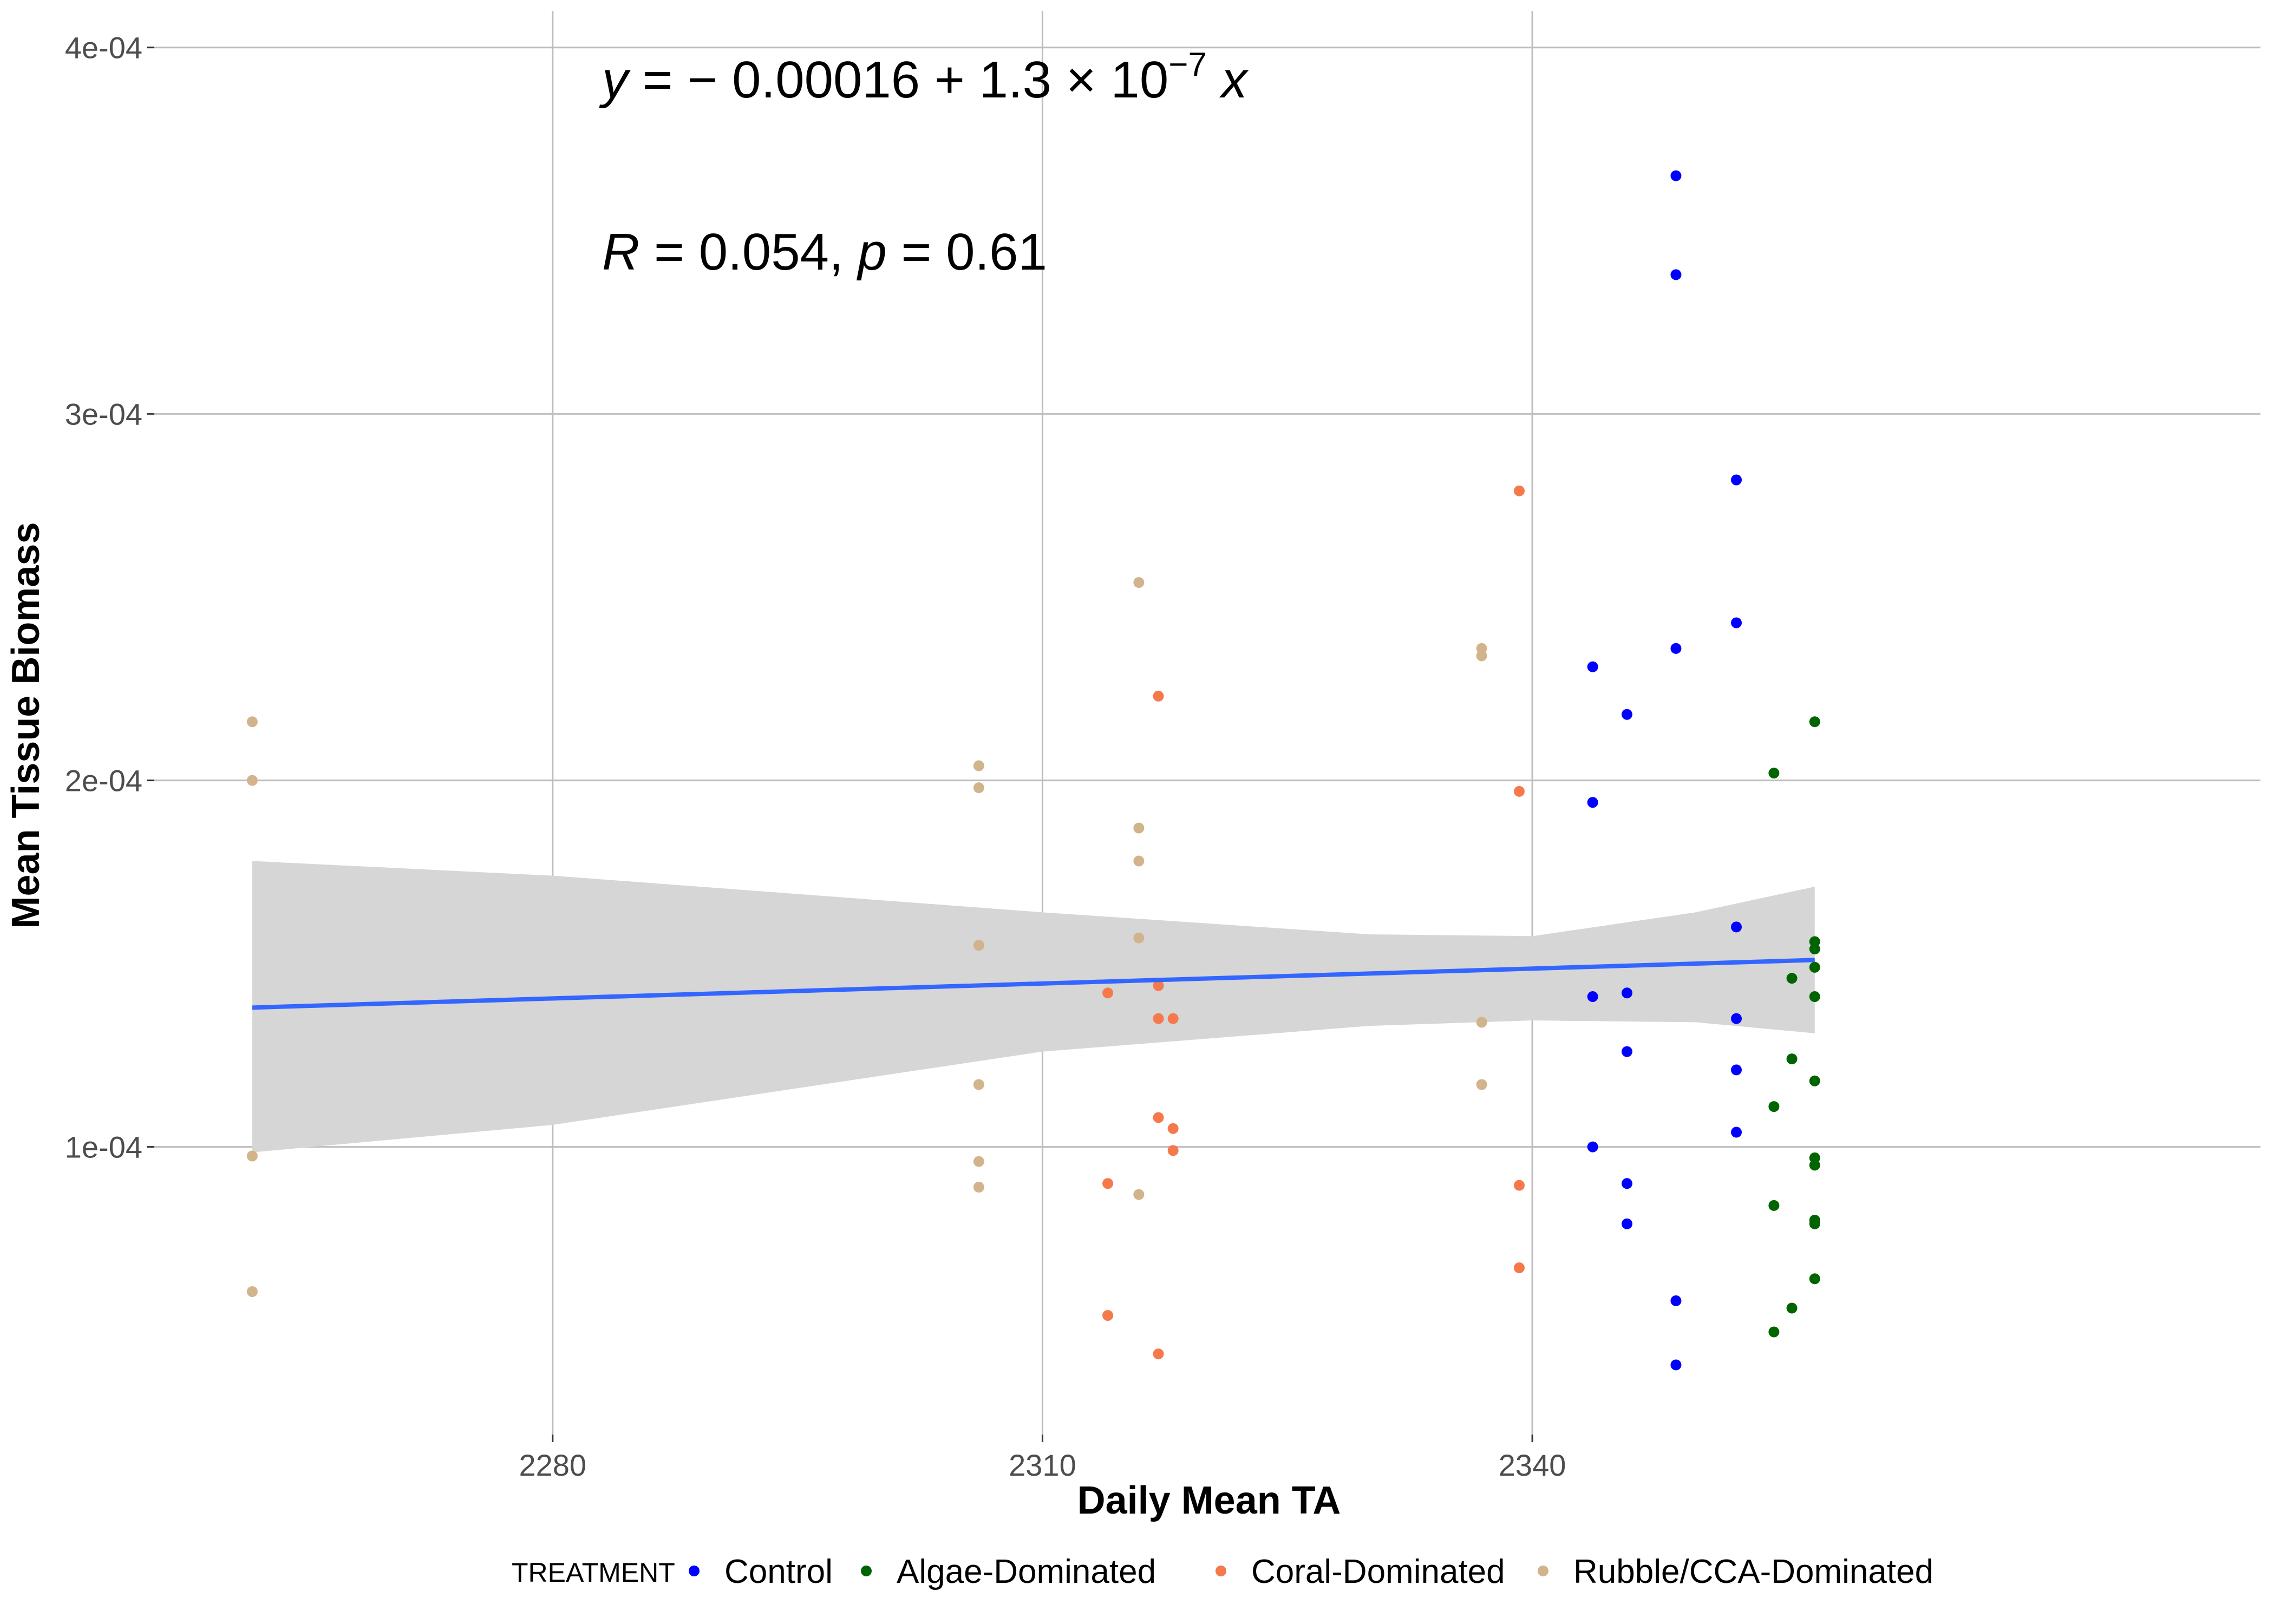 The image size is (2274, 1624). I want to click on legend-key-coral-dominated, so click(1221, 1571).